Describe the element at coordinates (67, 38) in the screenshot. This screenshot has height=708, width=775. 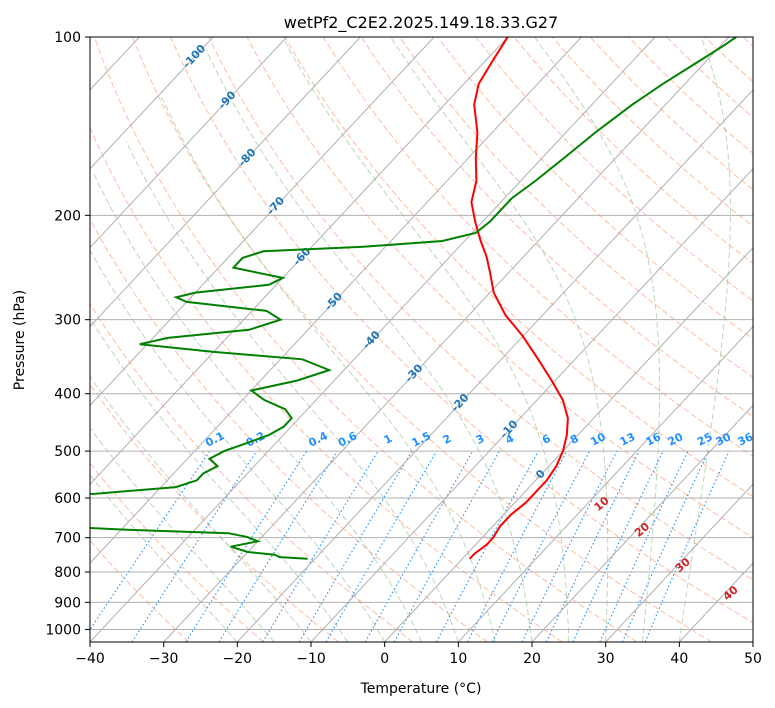
I see `y-tick-label: 100` at that location.